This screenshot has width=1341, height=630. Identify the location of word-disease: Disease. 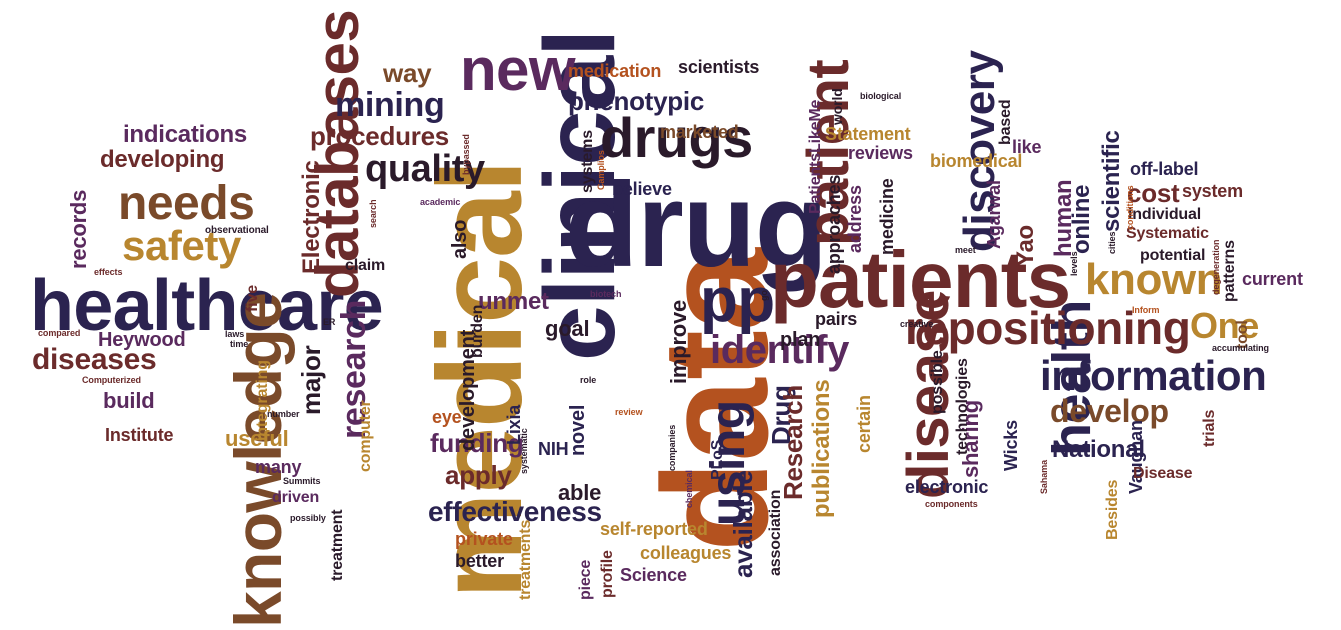
(1163, 473).